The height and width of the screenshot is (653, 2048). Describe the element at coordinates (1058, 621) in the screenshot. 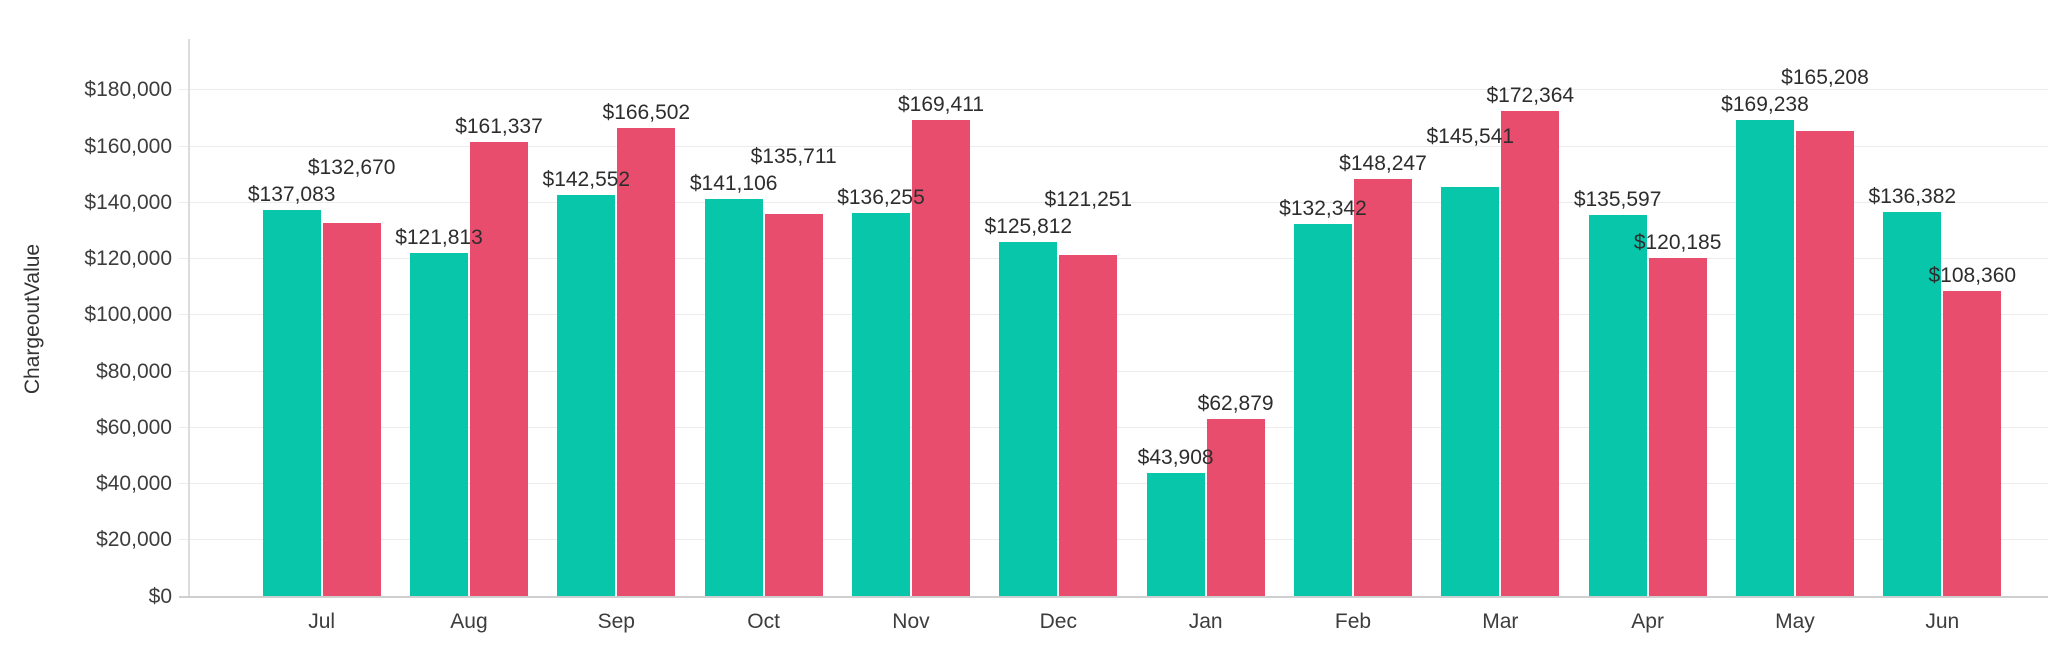

I see `x-tick-label-dec: Dec` at that location.